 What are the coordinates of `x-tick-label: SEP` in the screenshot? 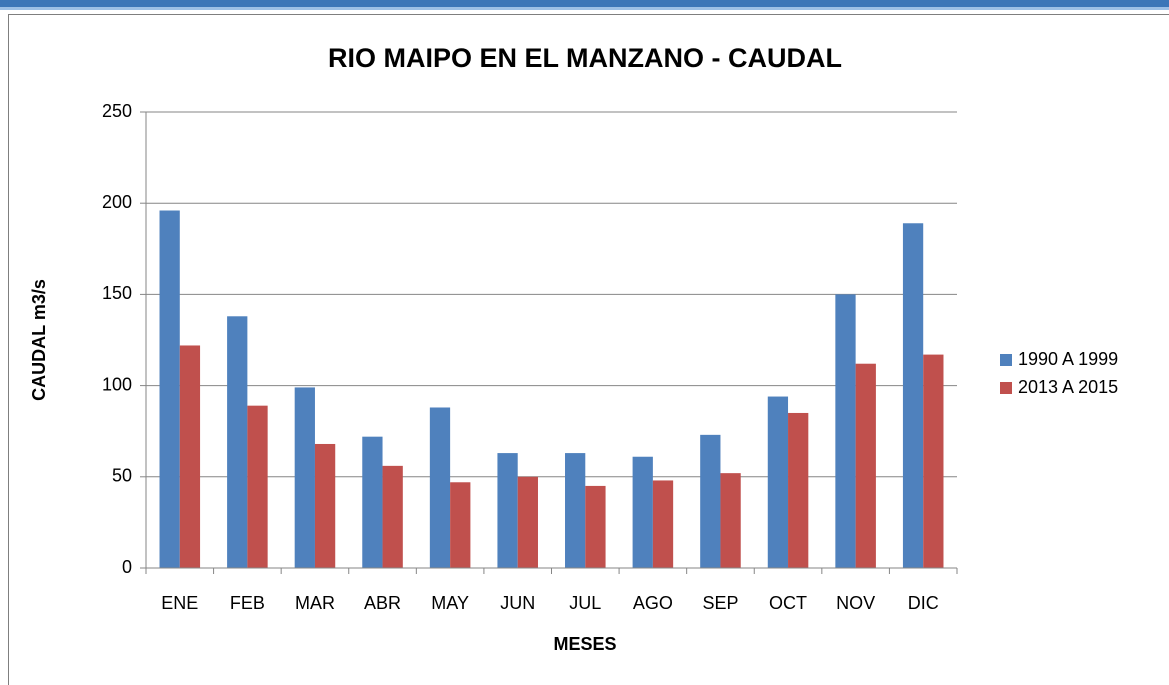 It's located at (720, 603).